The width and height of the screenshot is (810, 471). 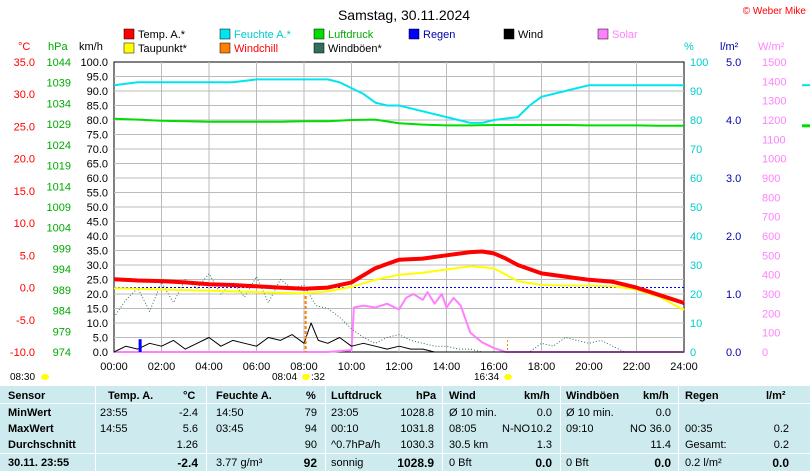 I want to click on legend-label: Windchill, so click(x=256, y=49).